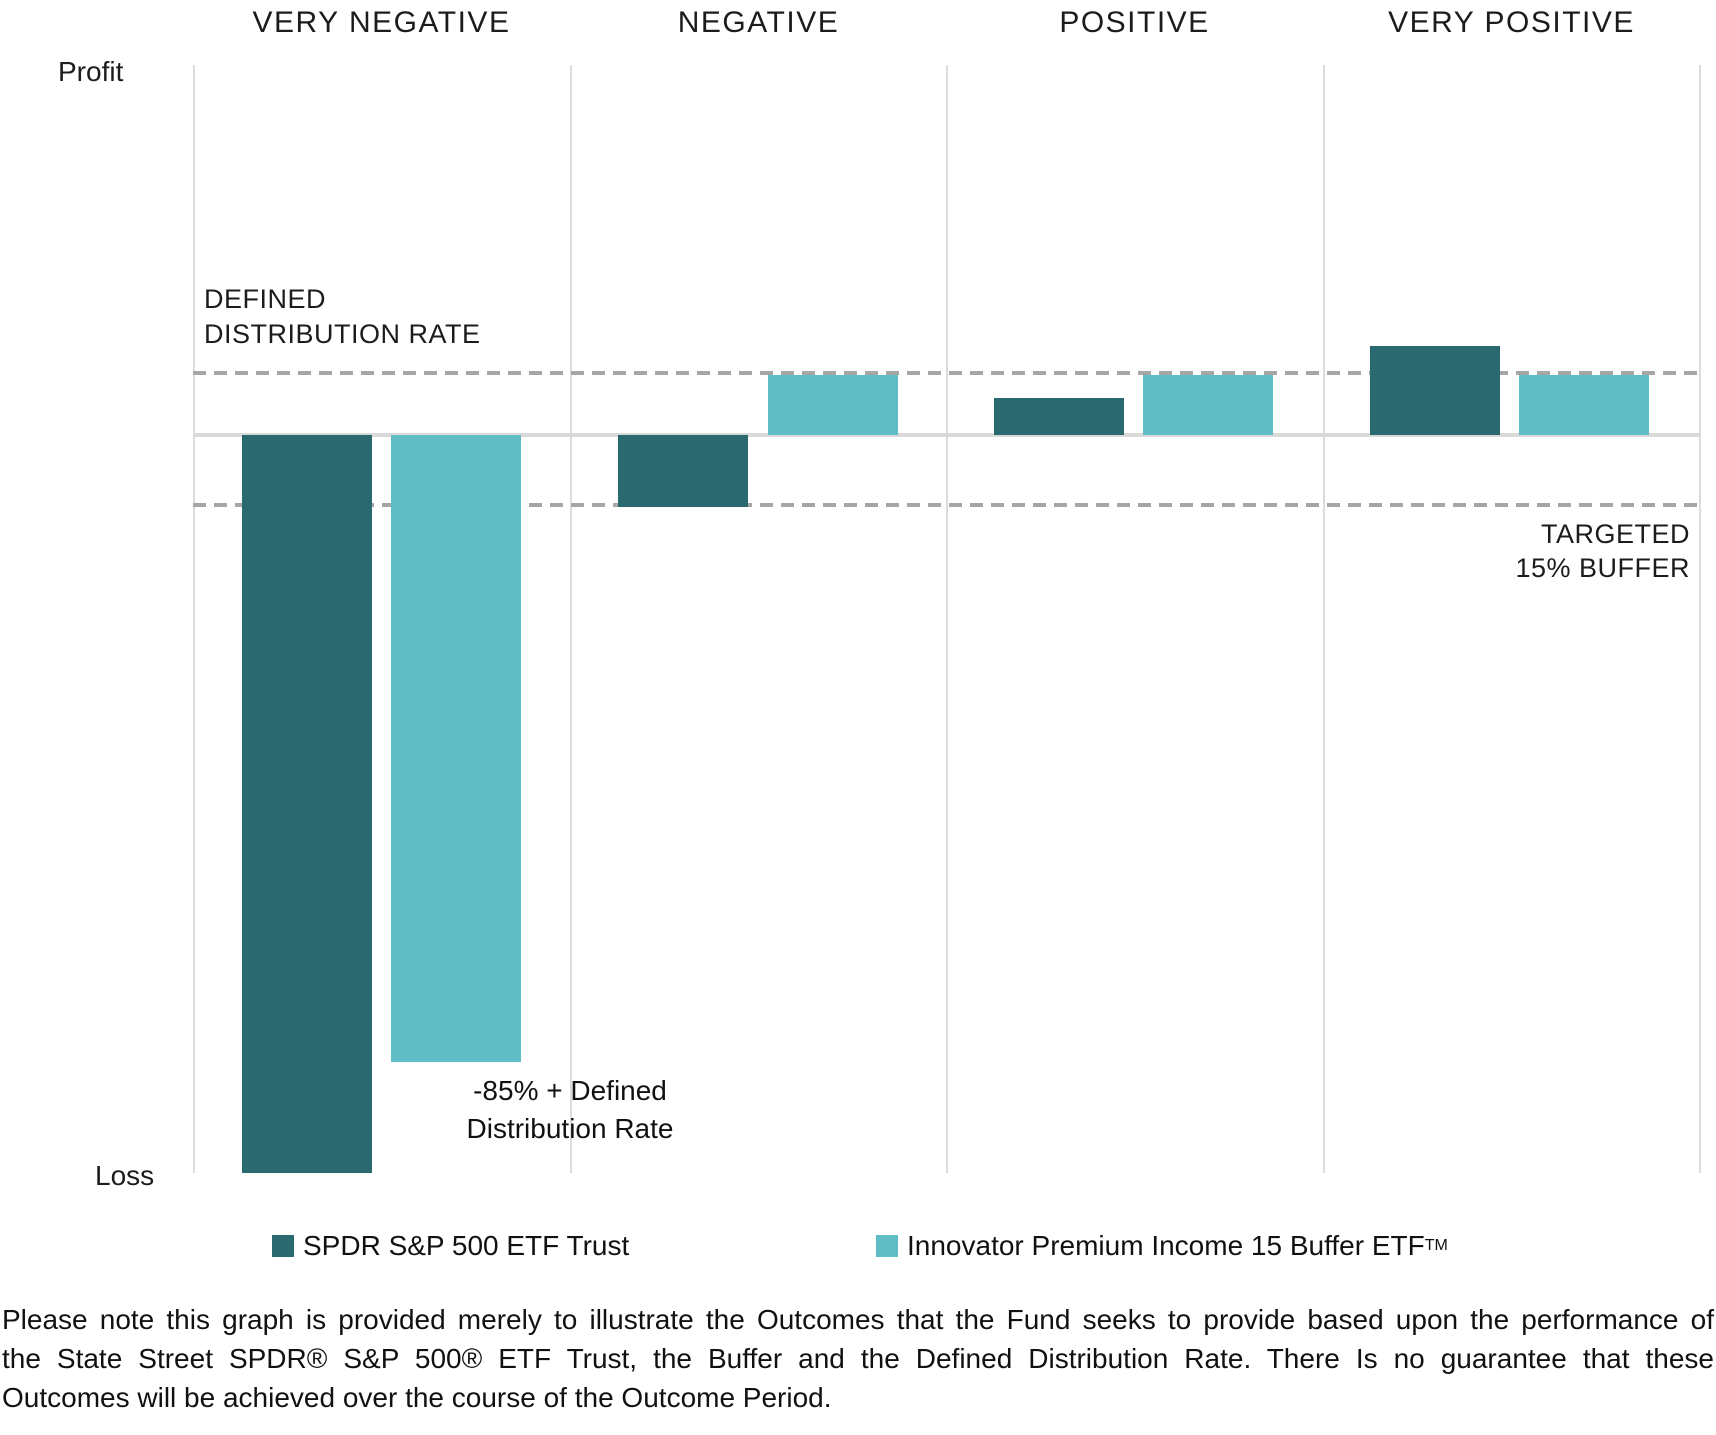 The width and height of the screenshot is (1716, 1435). I want to click on column-header-very-negative: VERY NEGATIVE, so click(381, 22).